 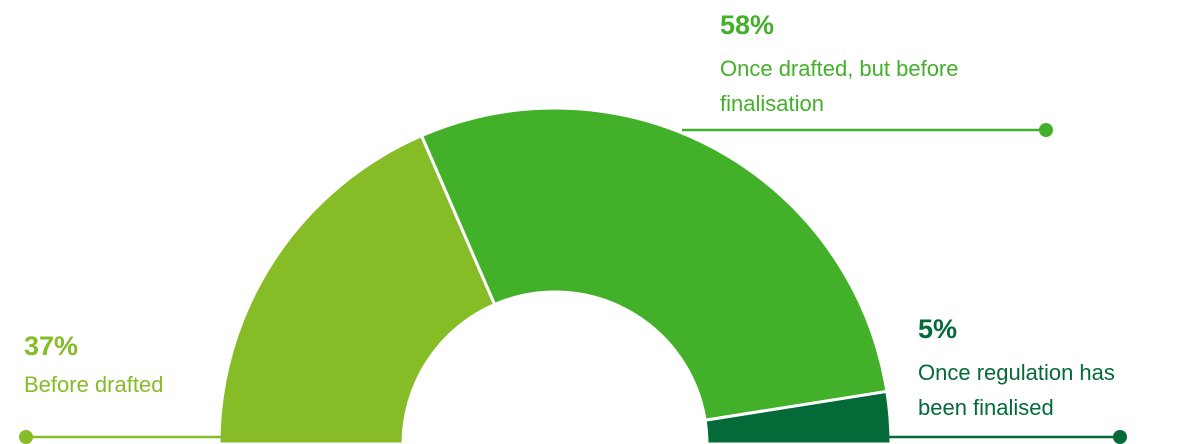 I want to click on slice-label-once-drafted-line-1: Once drafted, but before, so click(x=839, y=68).